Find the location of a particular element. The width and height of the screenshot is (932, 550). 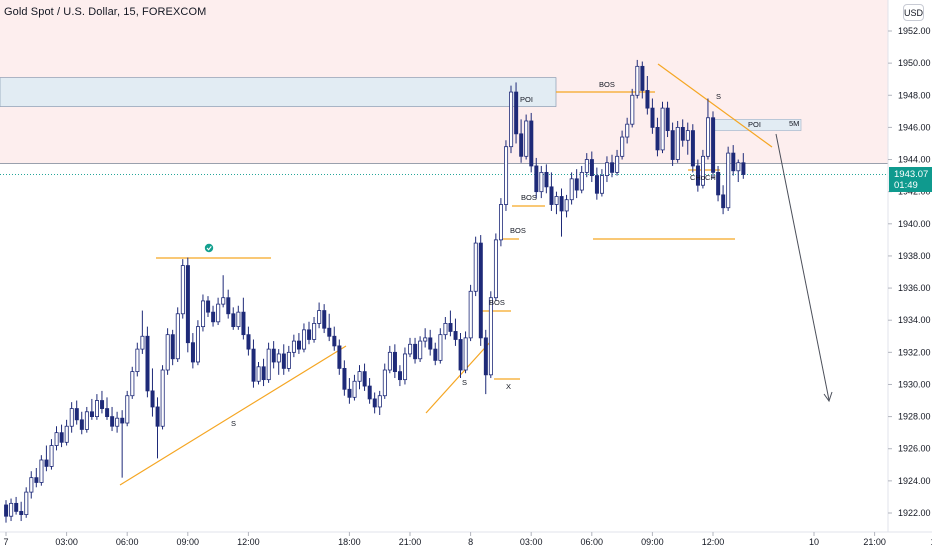

y-tick-label: 1930.00 is located at coordinates (914, 384).